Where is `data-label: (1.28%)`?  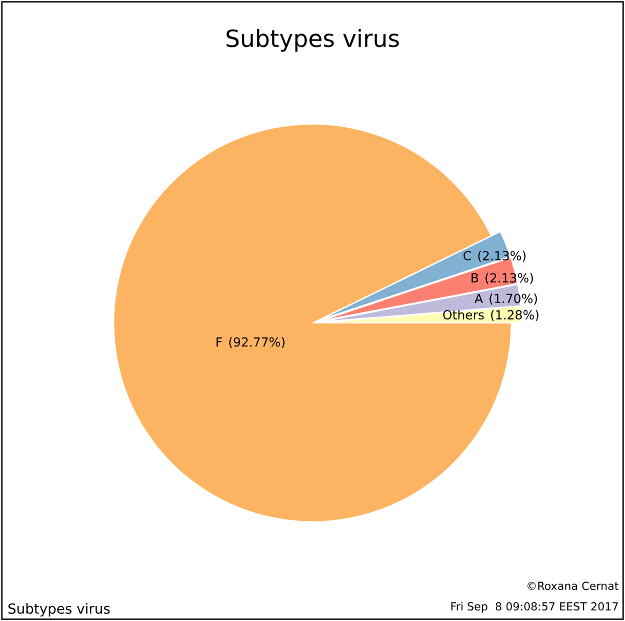 data-label: (1.28%) is located at coordinates (514, 315).